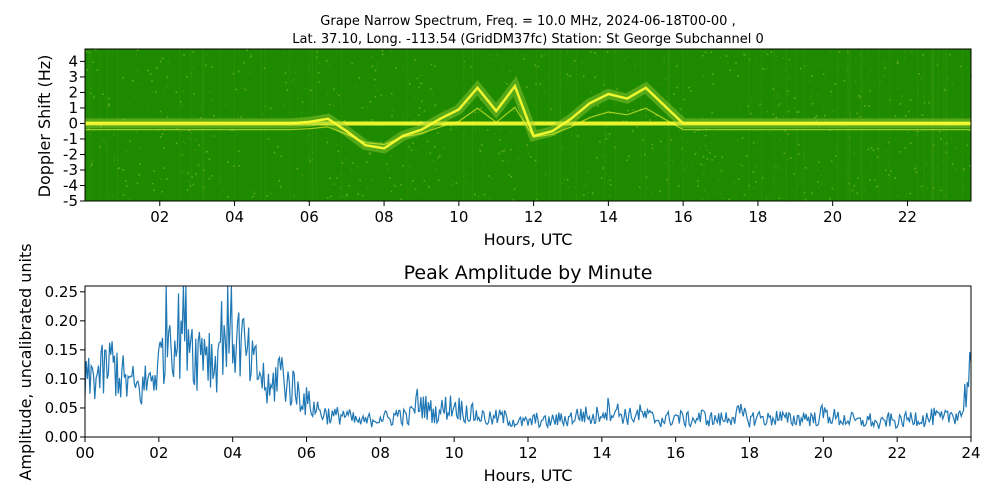 This screenshot has width=1000, height=500. Describe the element at coordinates (61, 408) in the screenshot. I see `amplitude-y-tick-label: 0.05` at that location.